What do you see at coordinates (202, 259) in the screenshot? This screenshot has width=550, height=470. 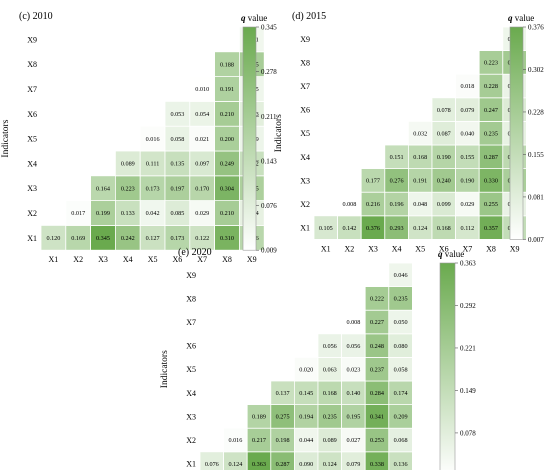 I see `x-tick-label: X7` at bounding box center [202, 259].